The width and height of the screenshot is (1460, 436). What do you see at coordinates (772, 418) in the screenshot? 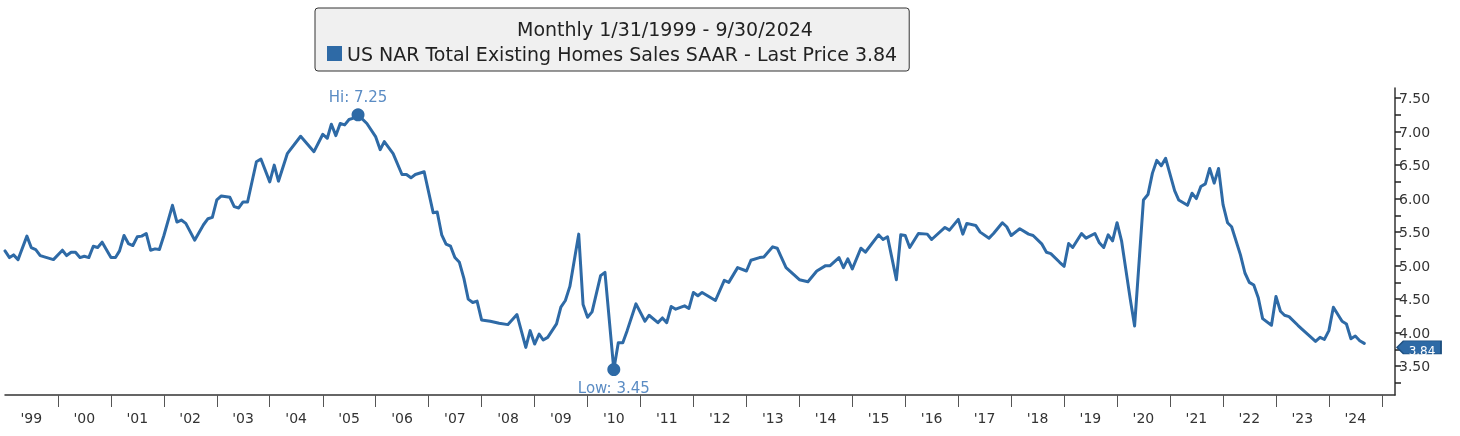
I see `x-tick-label: '13` at bounding box center [772, 418].